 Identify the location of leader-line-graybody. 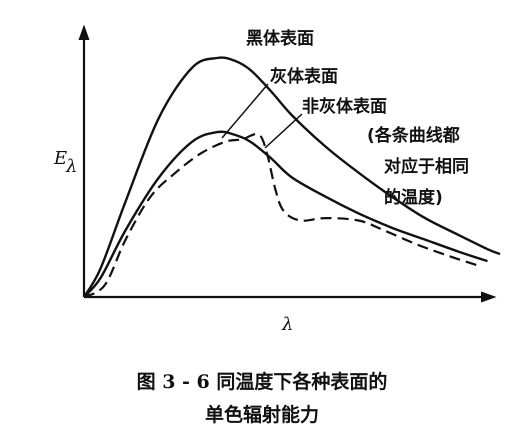
(245, 111).